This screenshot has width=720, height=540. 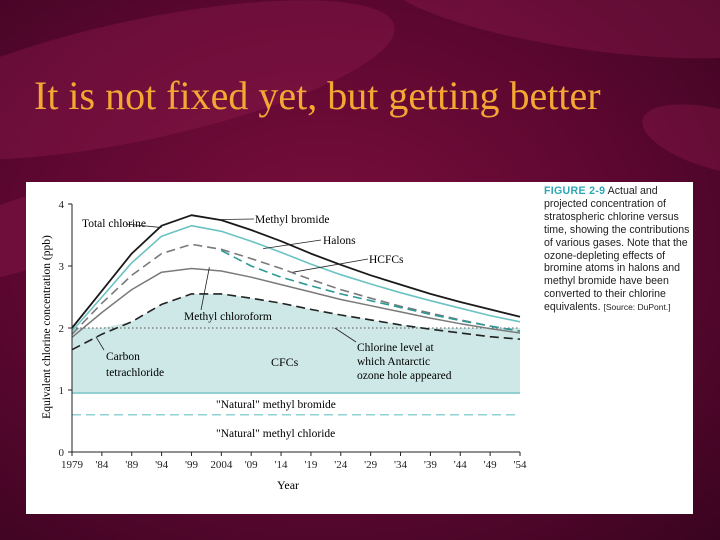 I want to click on x-tick-label: '99, so click(x=191, y=465).